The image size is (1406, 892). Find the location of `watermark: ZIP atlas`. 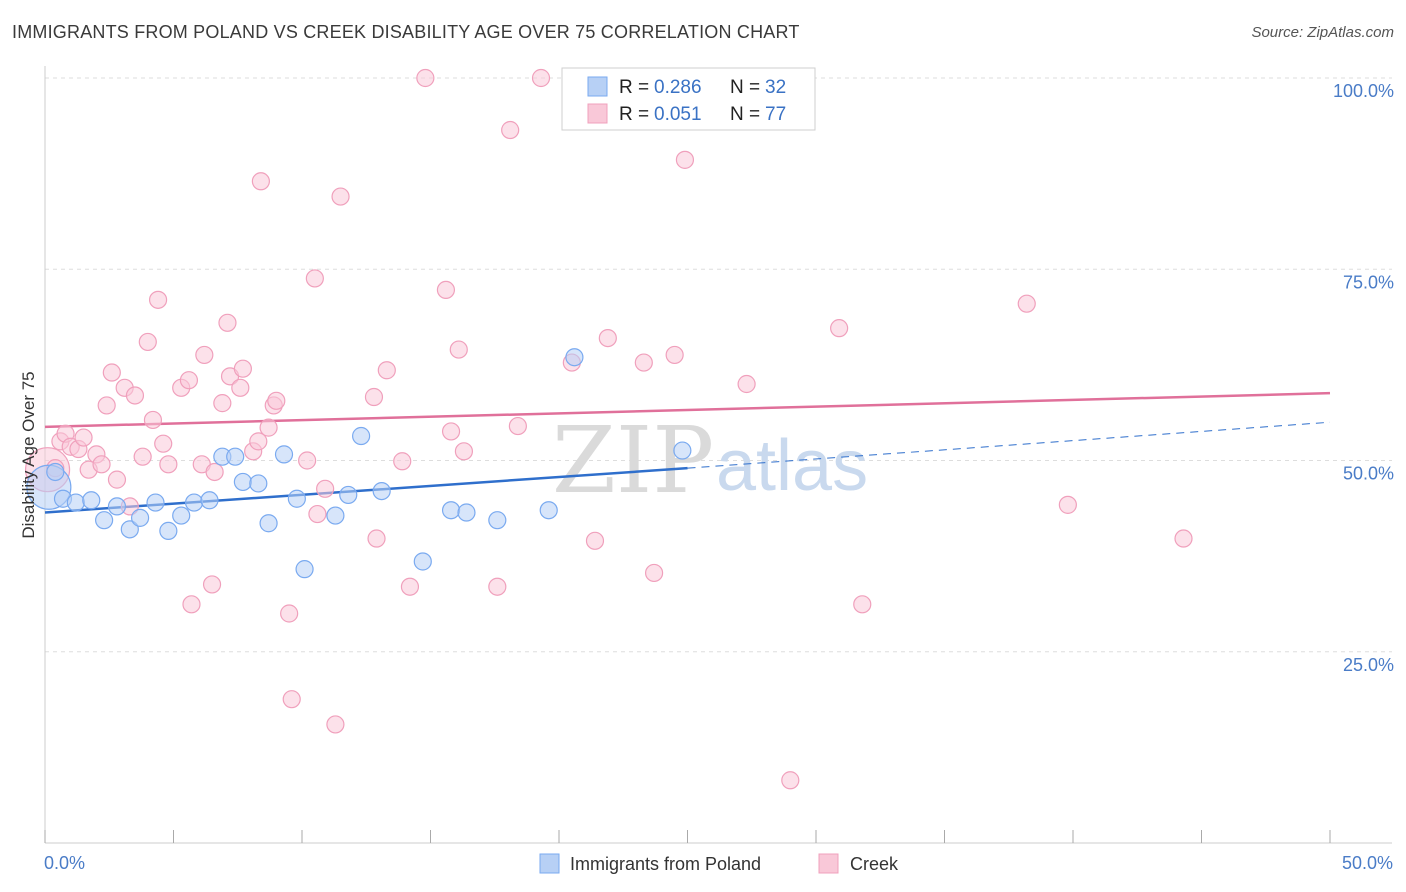

watermark: ZIP atlas is located at coordinates (710, 460).